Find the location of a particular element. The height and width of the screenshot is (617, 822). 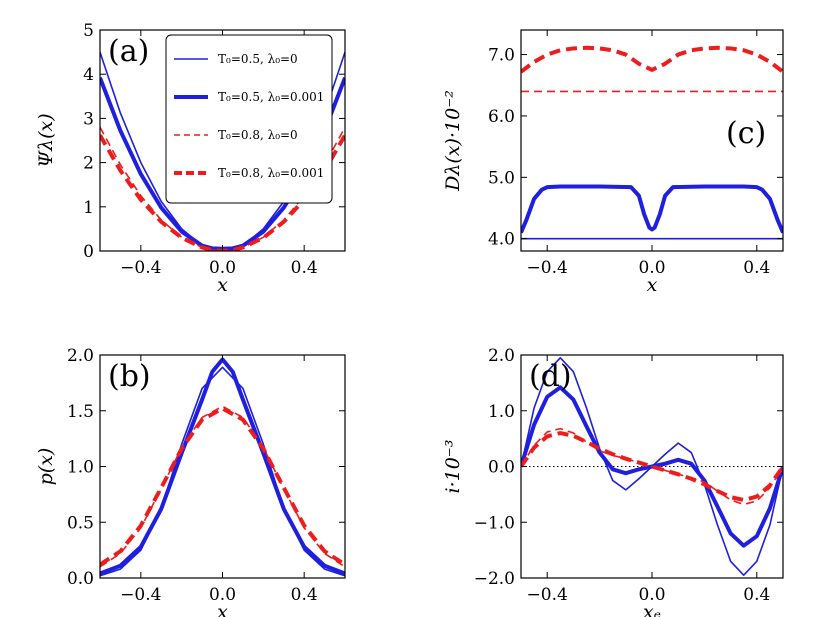

y-tick-label: 0.5 is located at coordinates (80, 523).